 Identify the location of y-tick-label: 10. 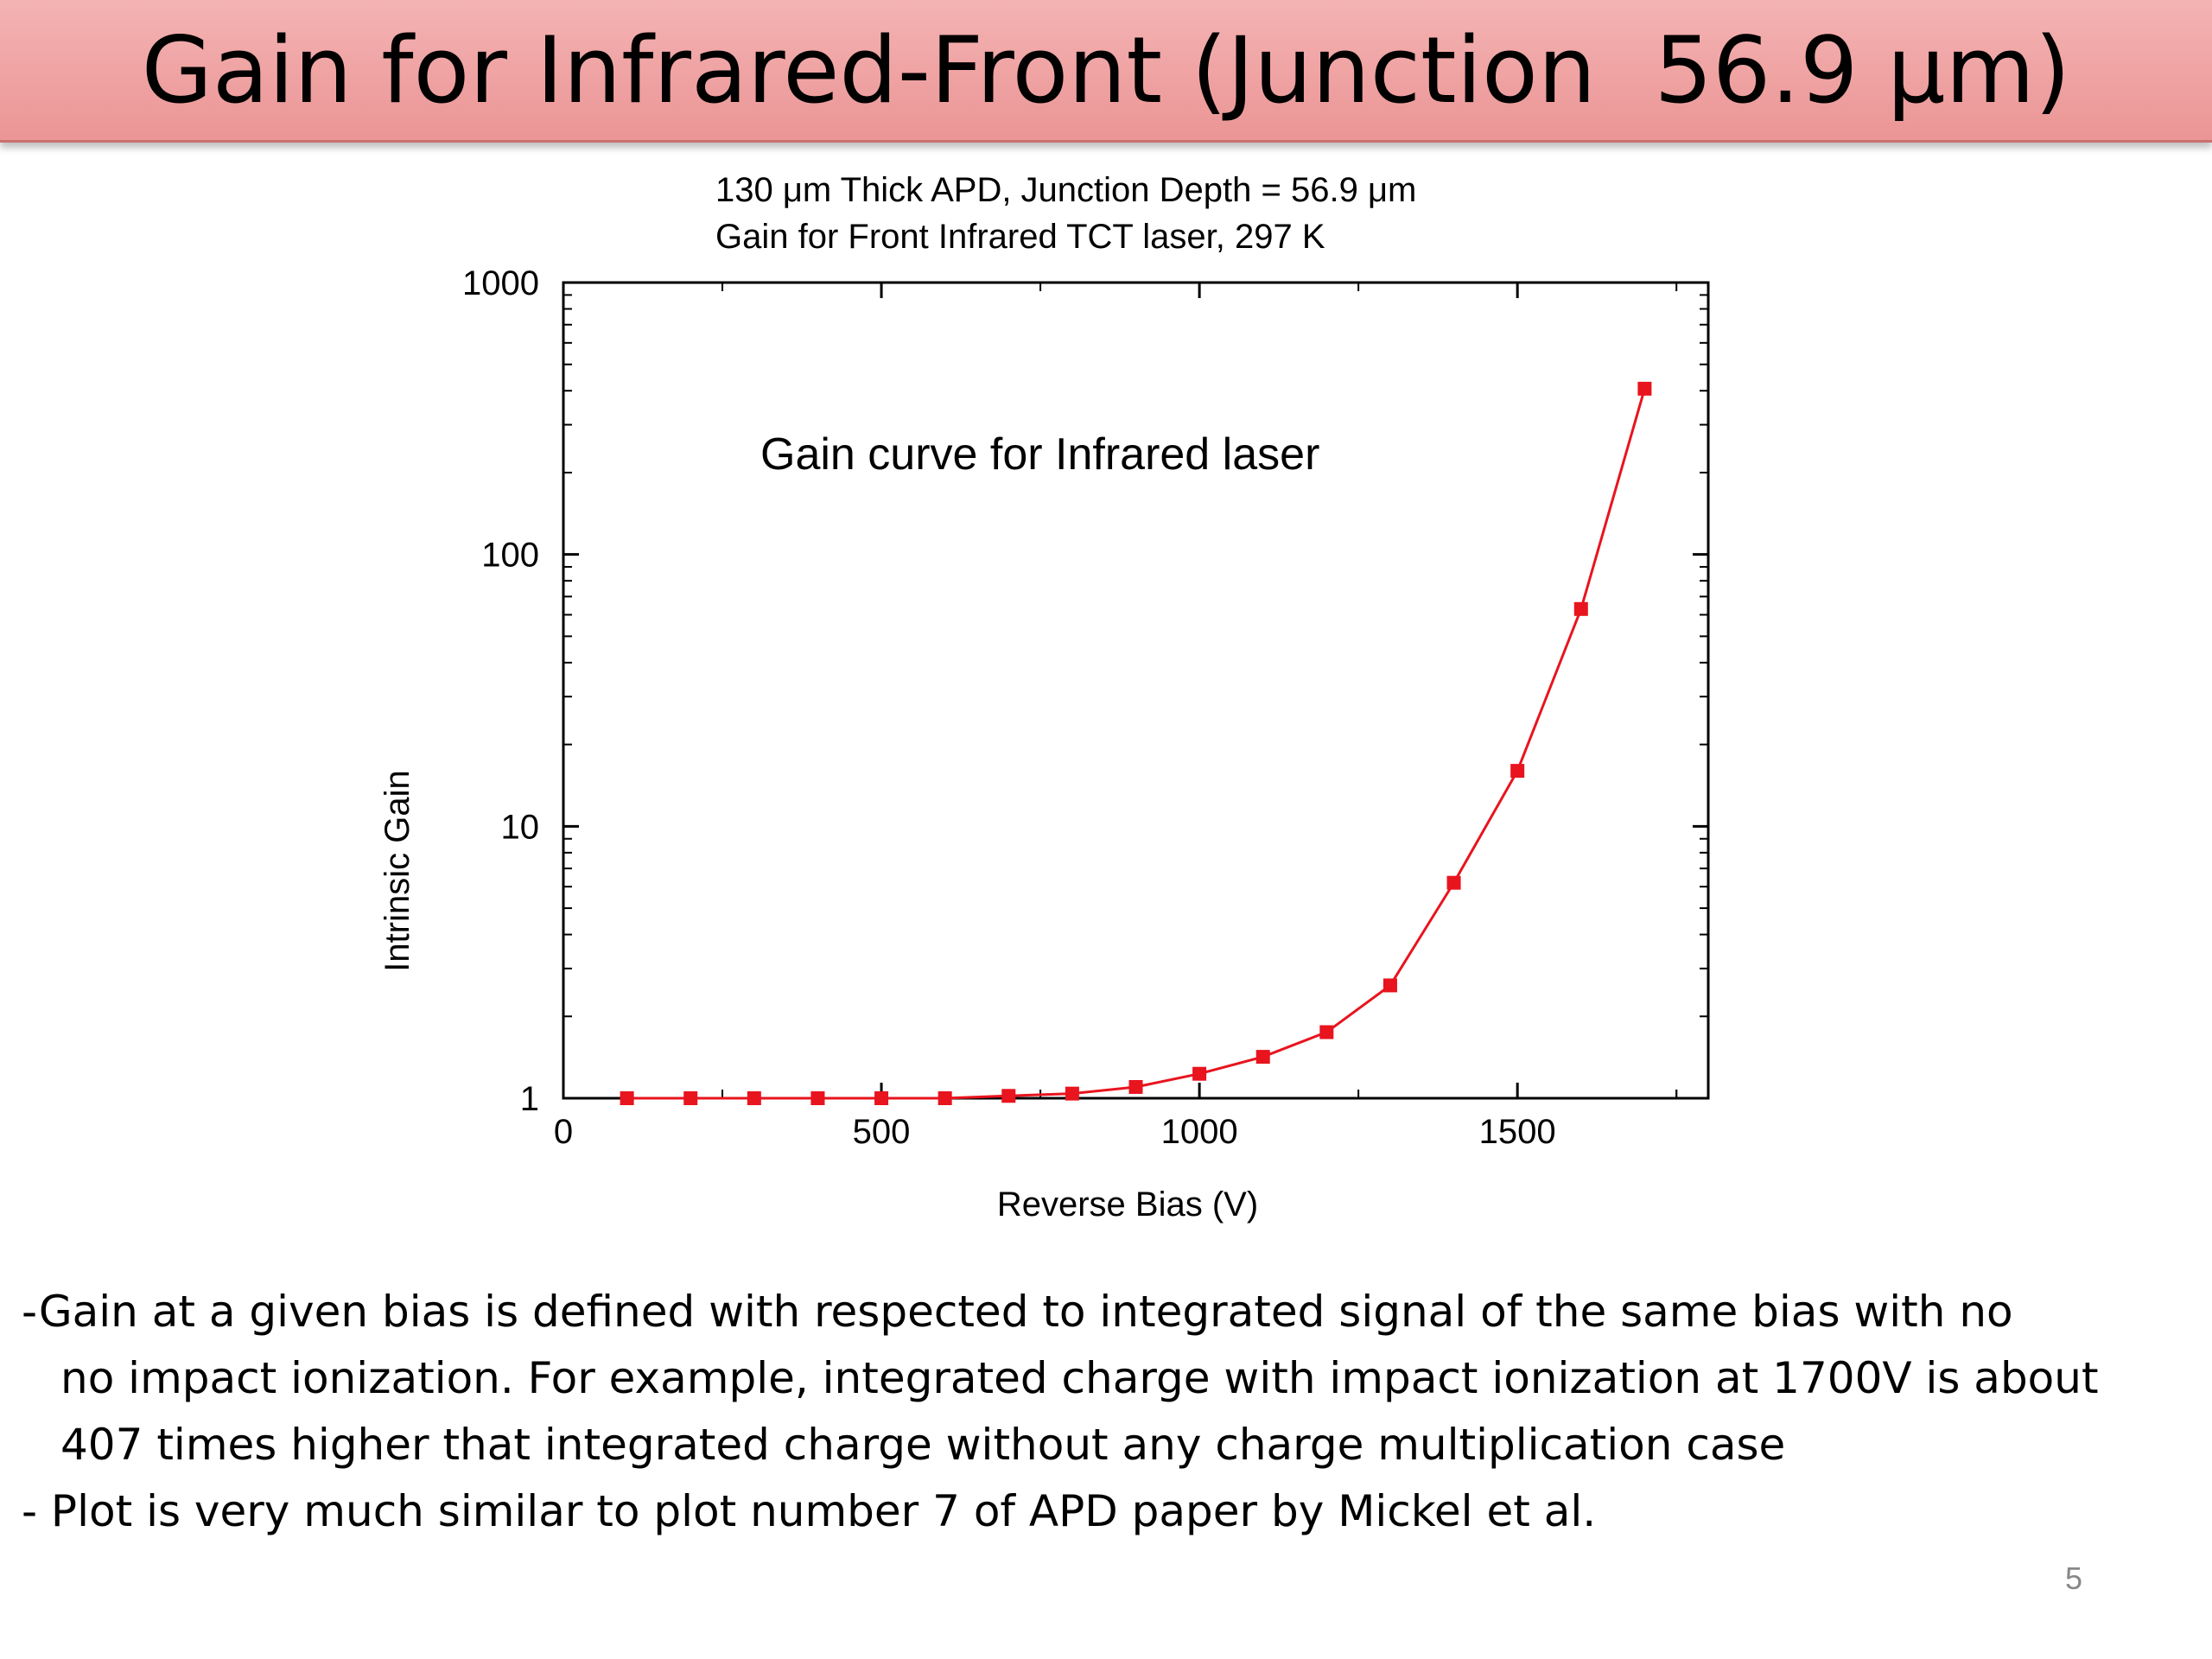
(520, 827).